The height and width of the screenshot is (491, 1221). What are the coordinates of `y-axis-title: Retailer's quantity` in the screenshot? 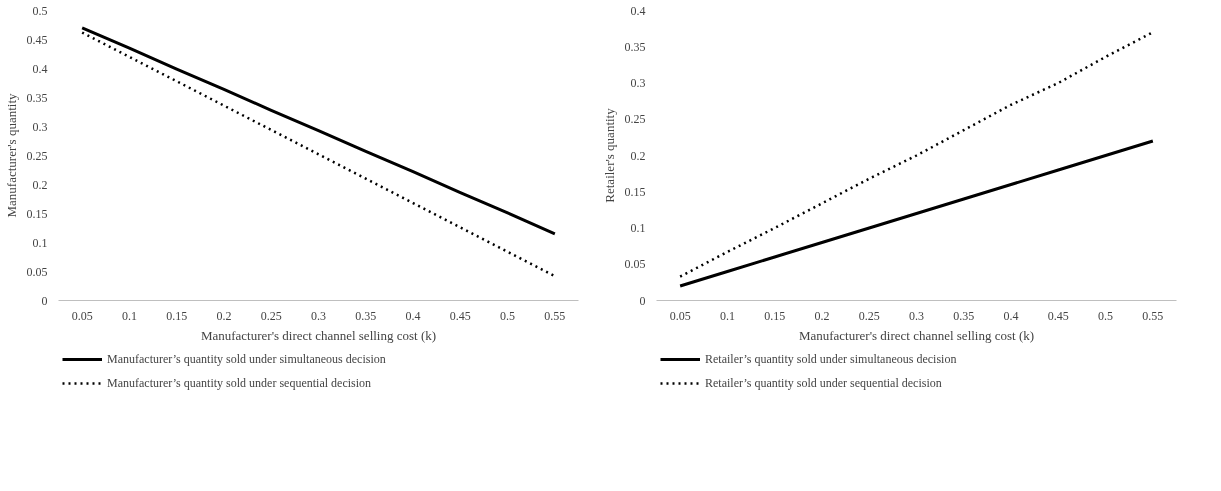 It's located at (609, 155).